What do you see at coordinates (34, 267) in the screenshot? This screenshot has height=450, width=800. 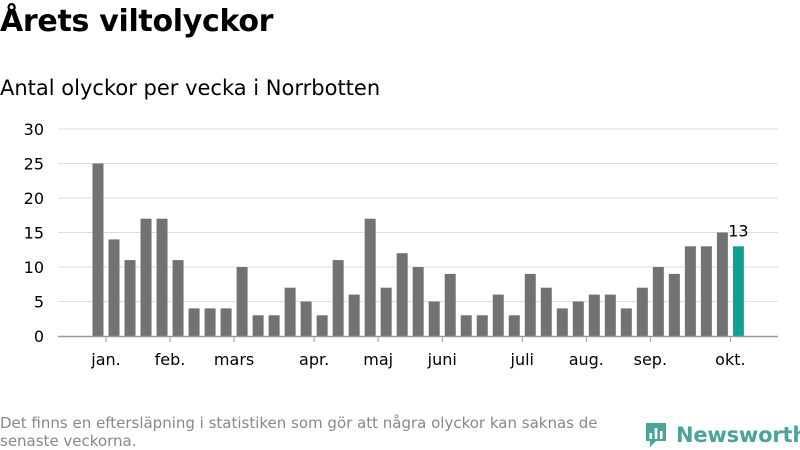 I see `y-tick-label: 10` at bounding box center [34, 267].